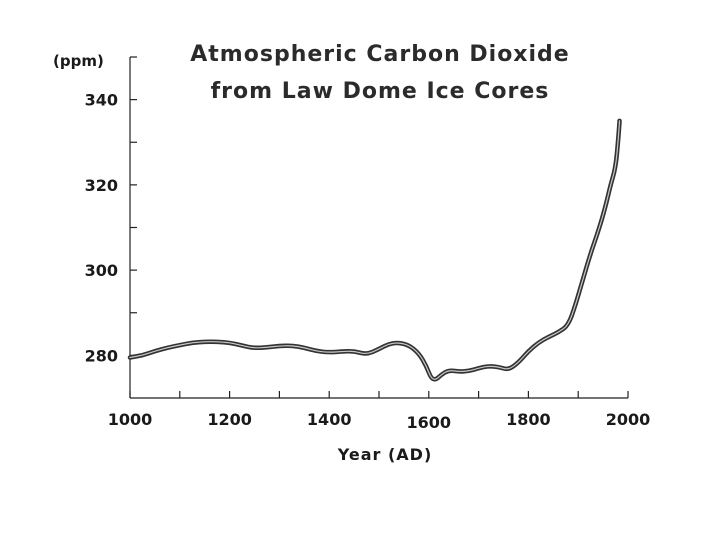  I want to click on y-tick-label: 280, so click(101, 355).